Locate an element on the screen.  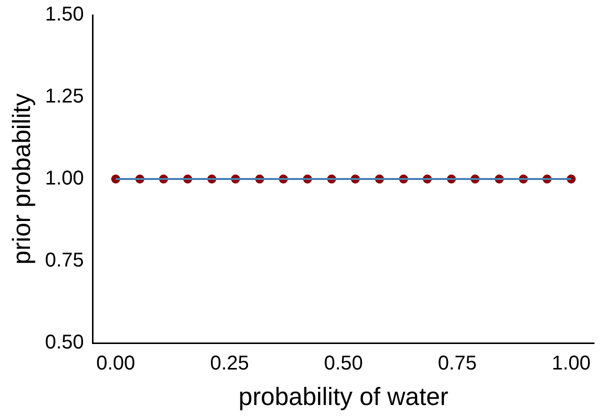
y-tick-label: 0.50 is located at coordinates (64, 343).